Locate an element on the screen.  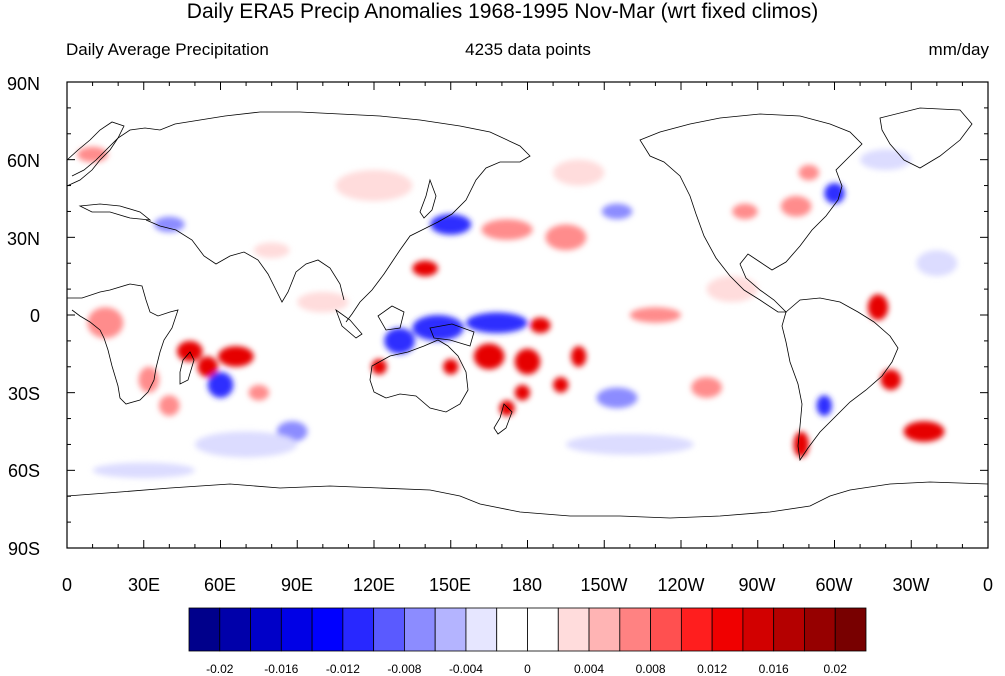
coastline-europe-west is located at coordinates (96, 149).